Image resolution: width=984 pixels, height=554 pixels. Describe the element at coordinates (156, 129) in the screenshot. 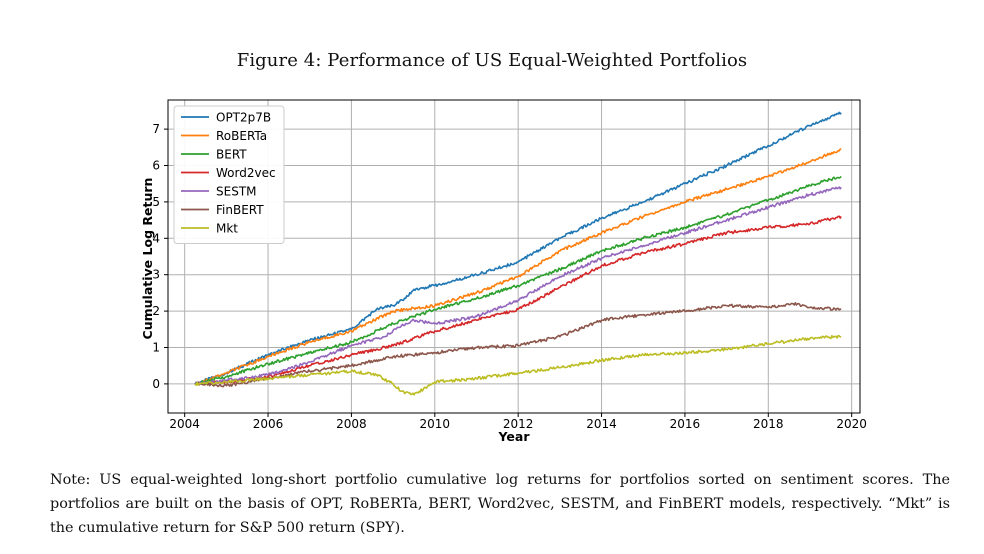

I see `y-tick-label: 7` at that location.